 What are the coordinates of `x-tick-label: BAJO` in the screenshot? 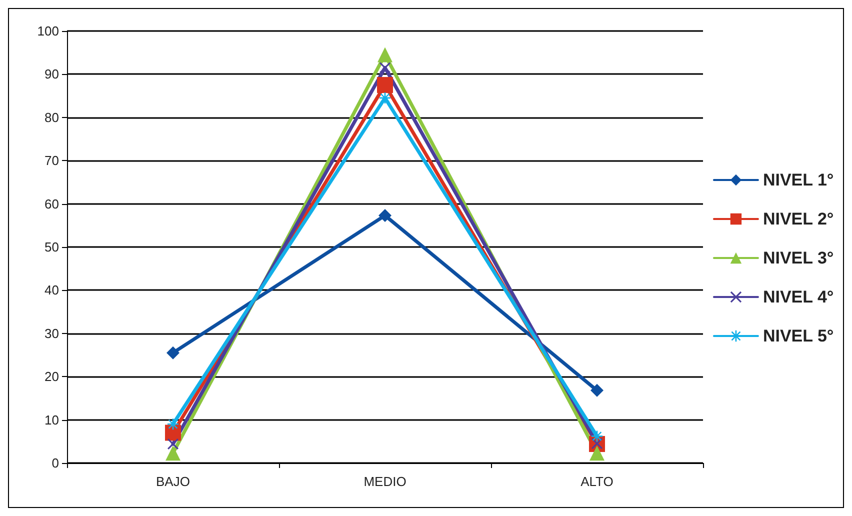 It's located at (173, 481).